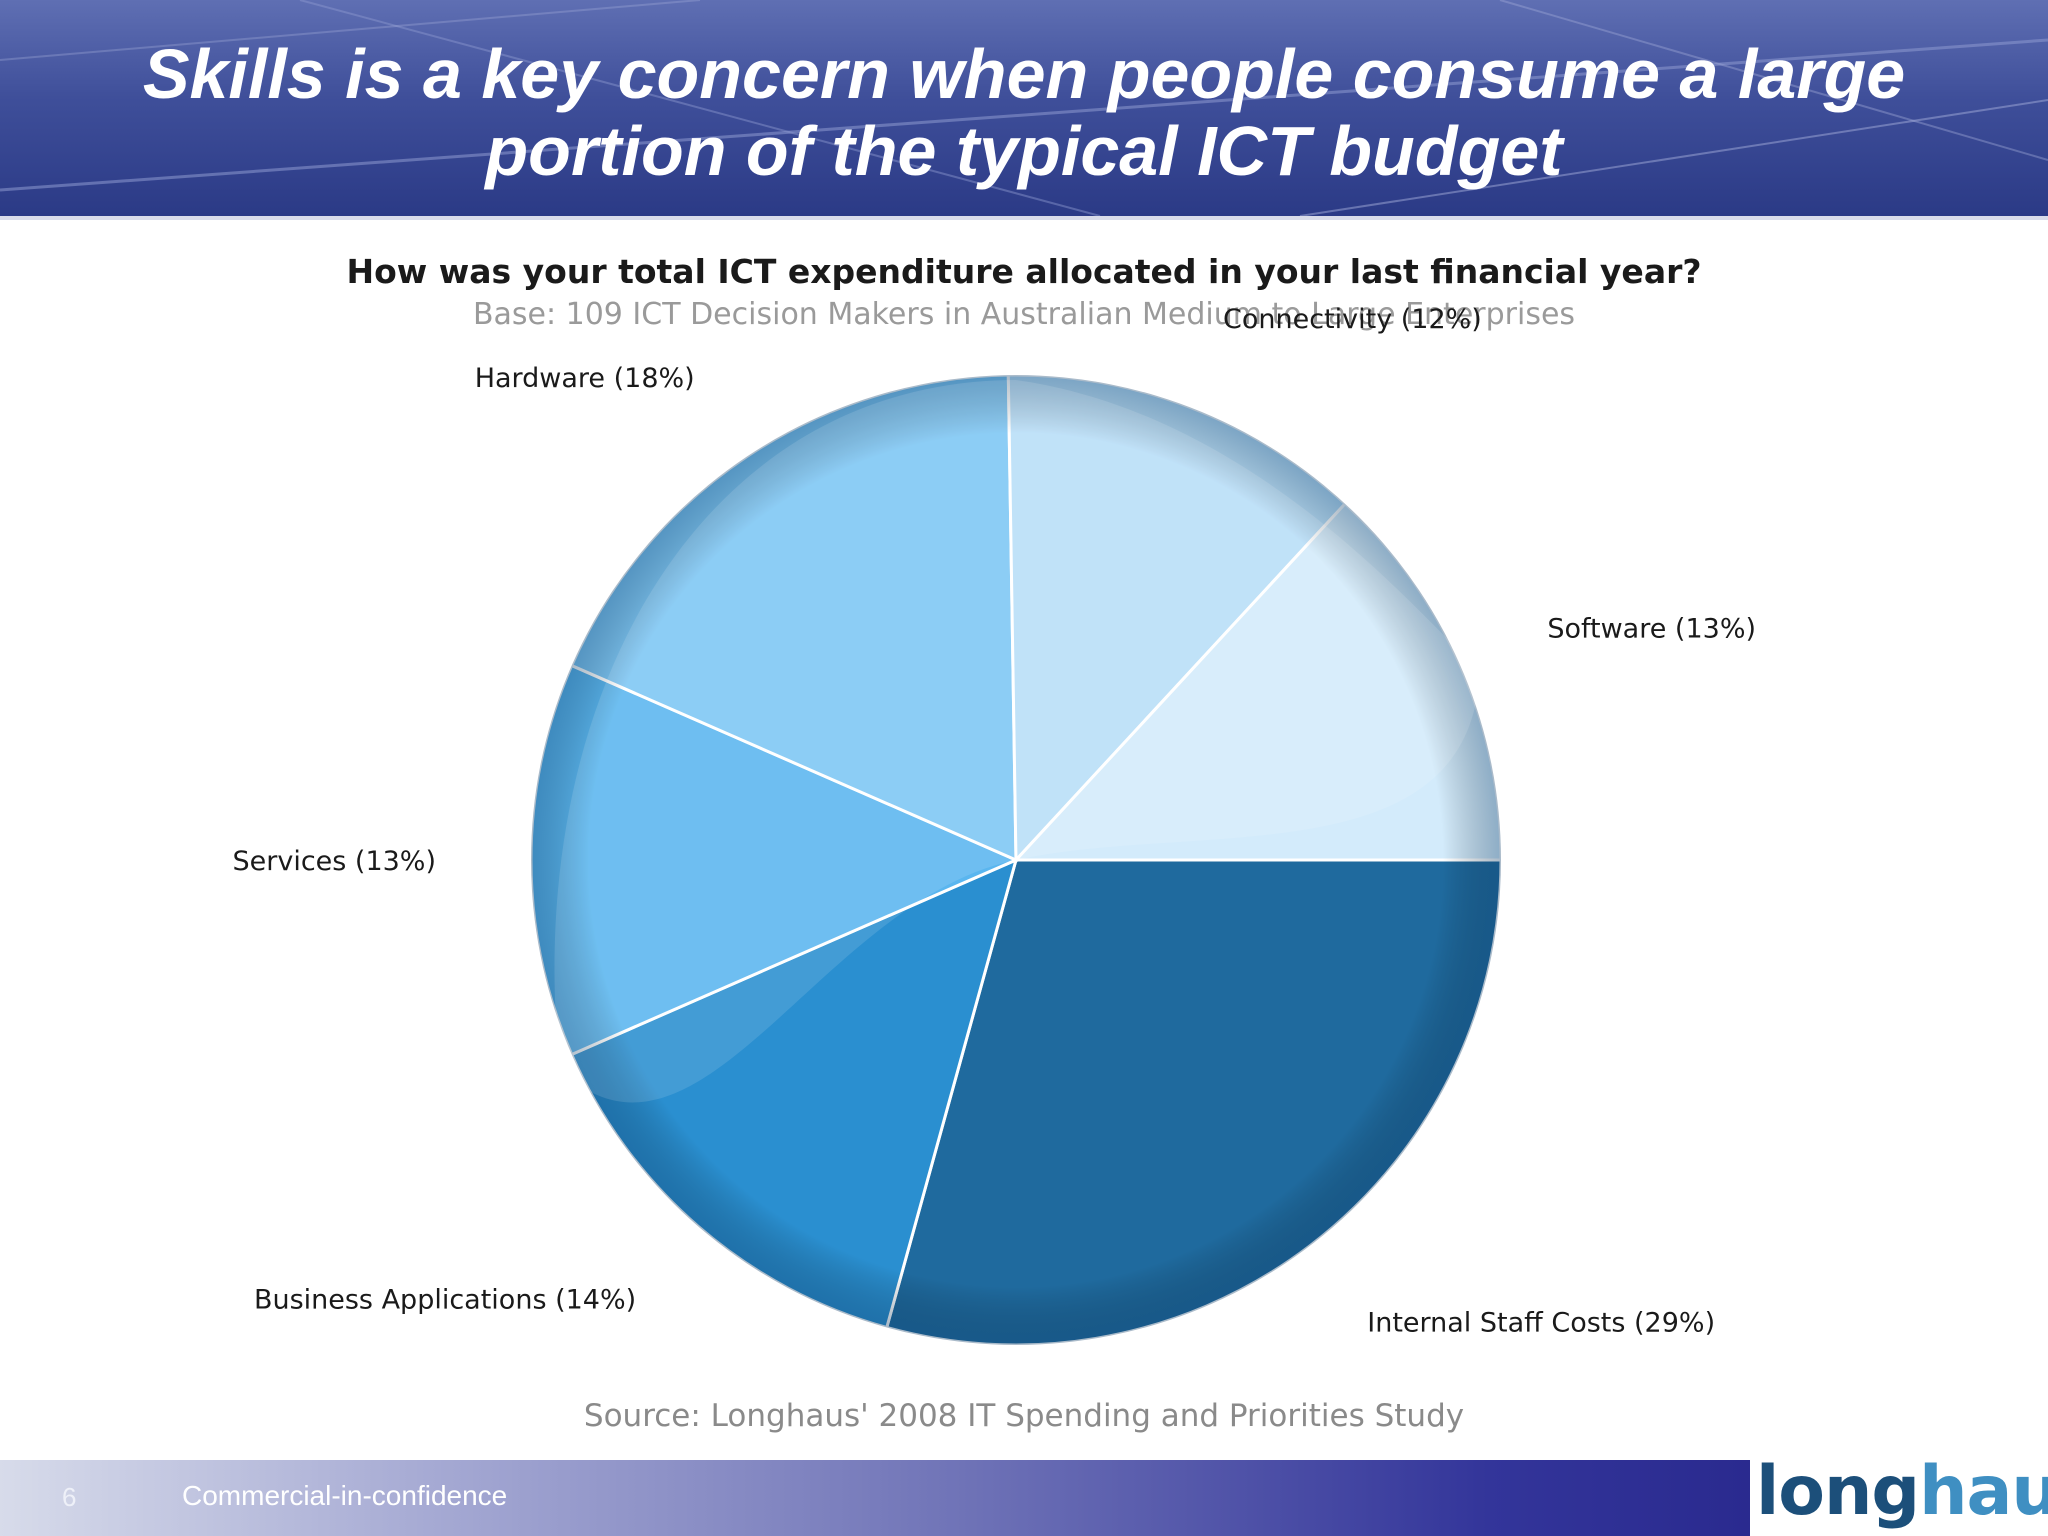 The height and width of the screenshot is (1536, 2048). I want to click on logo-part-1: long, so click(1838, 1491).